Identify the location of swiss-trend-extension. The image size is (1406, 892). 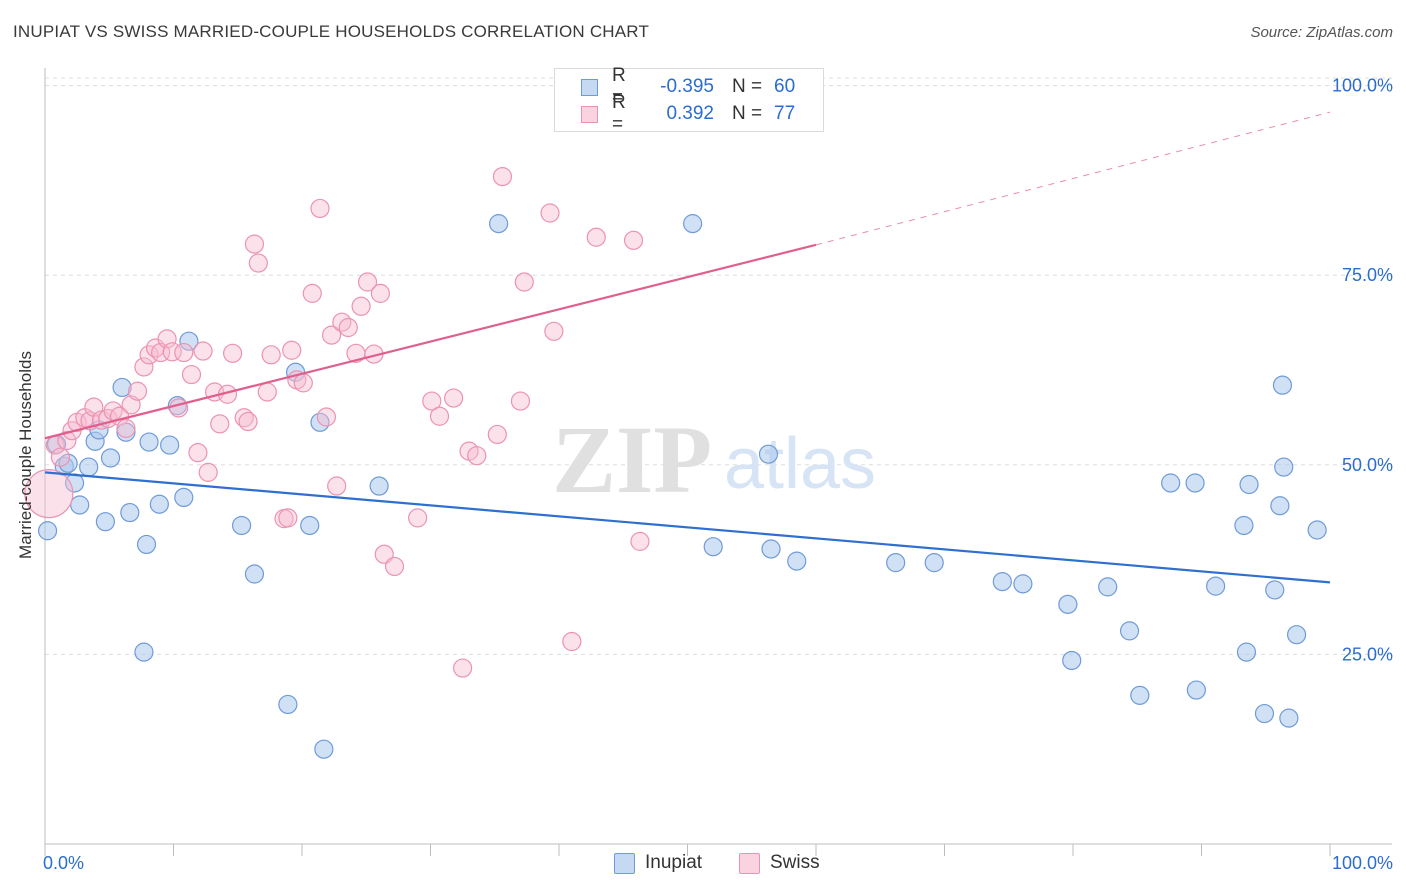
(1073, 178).